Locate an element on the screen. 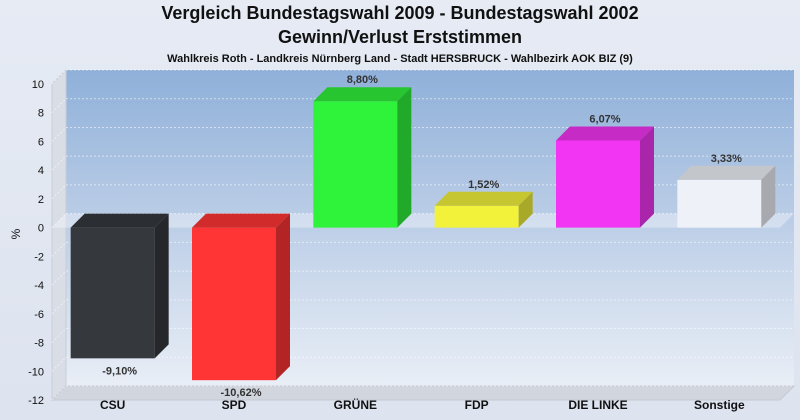 This screenshot has width=800, height=420. y-tick-label: -2 is located at coordinates (39, 257).